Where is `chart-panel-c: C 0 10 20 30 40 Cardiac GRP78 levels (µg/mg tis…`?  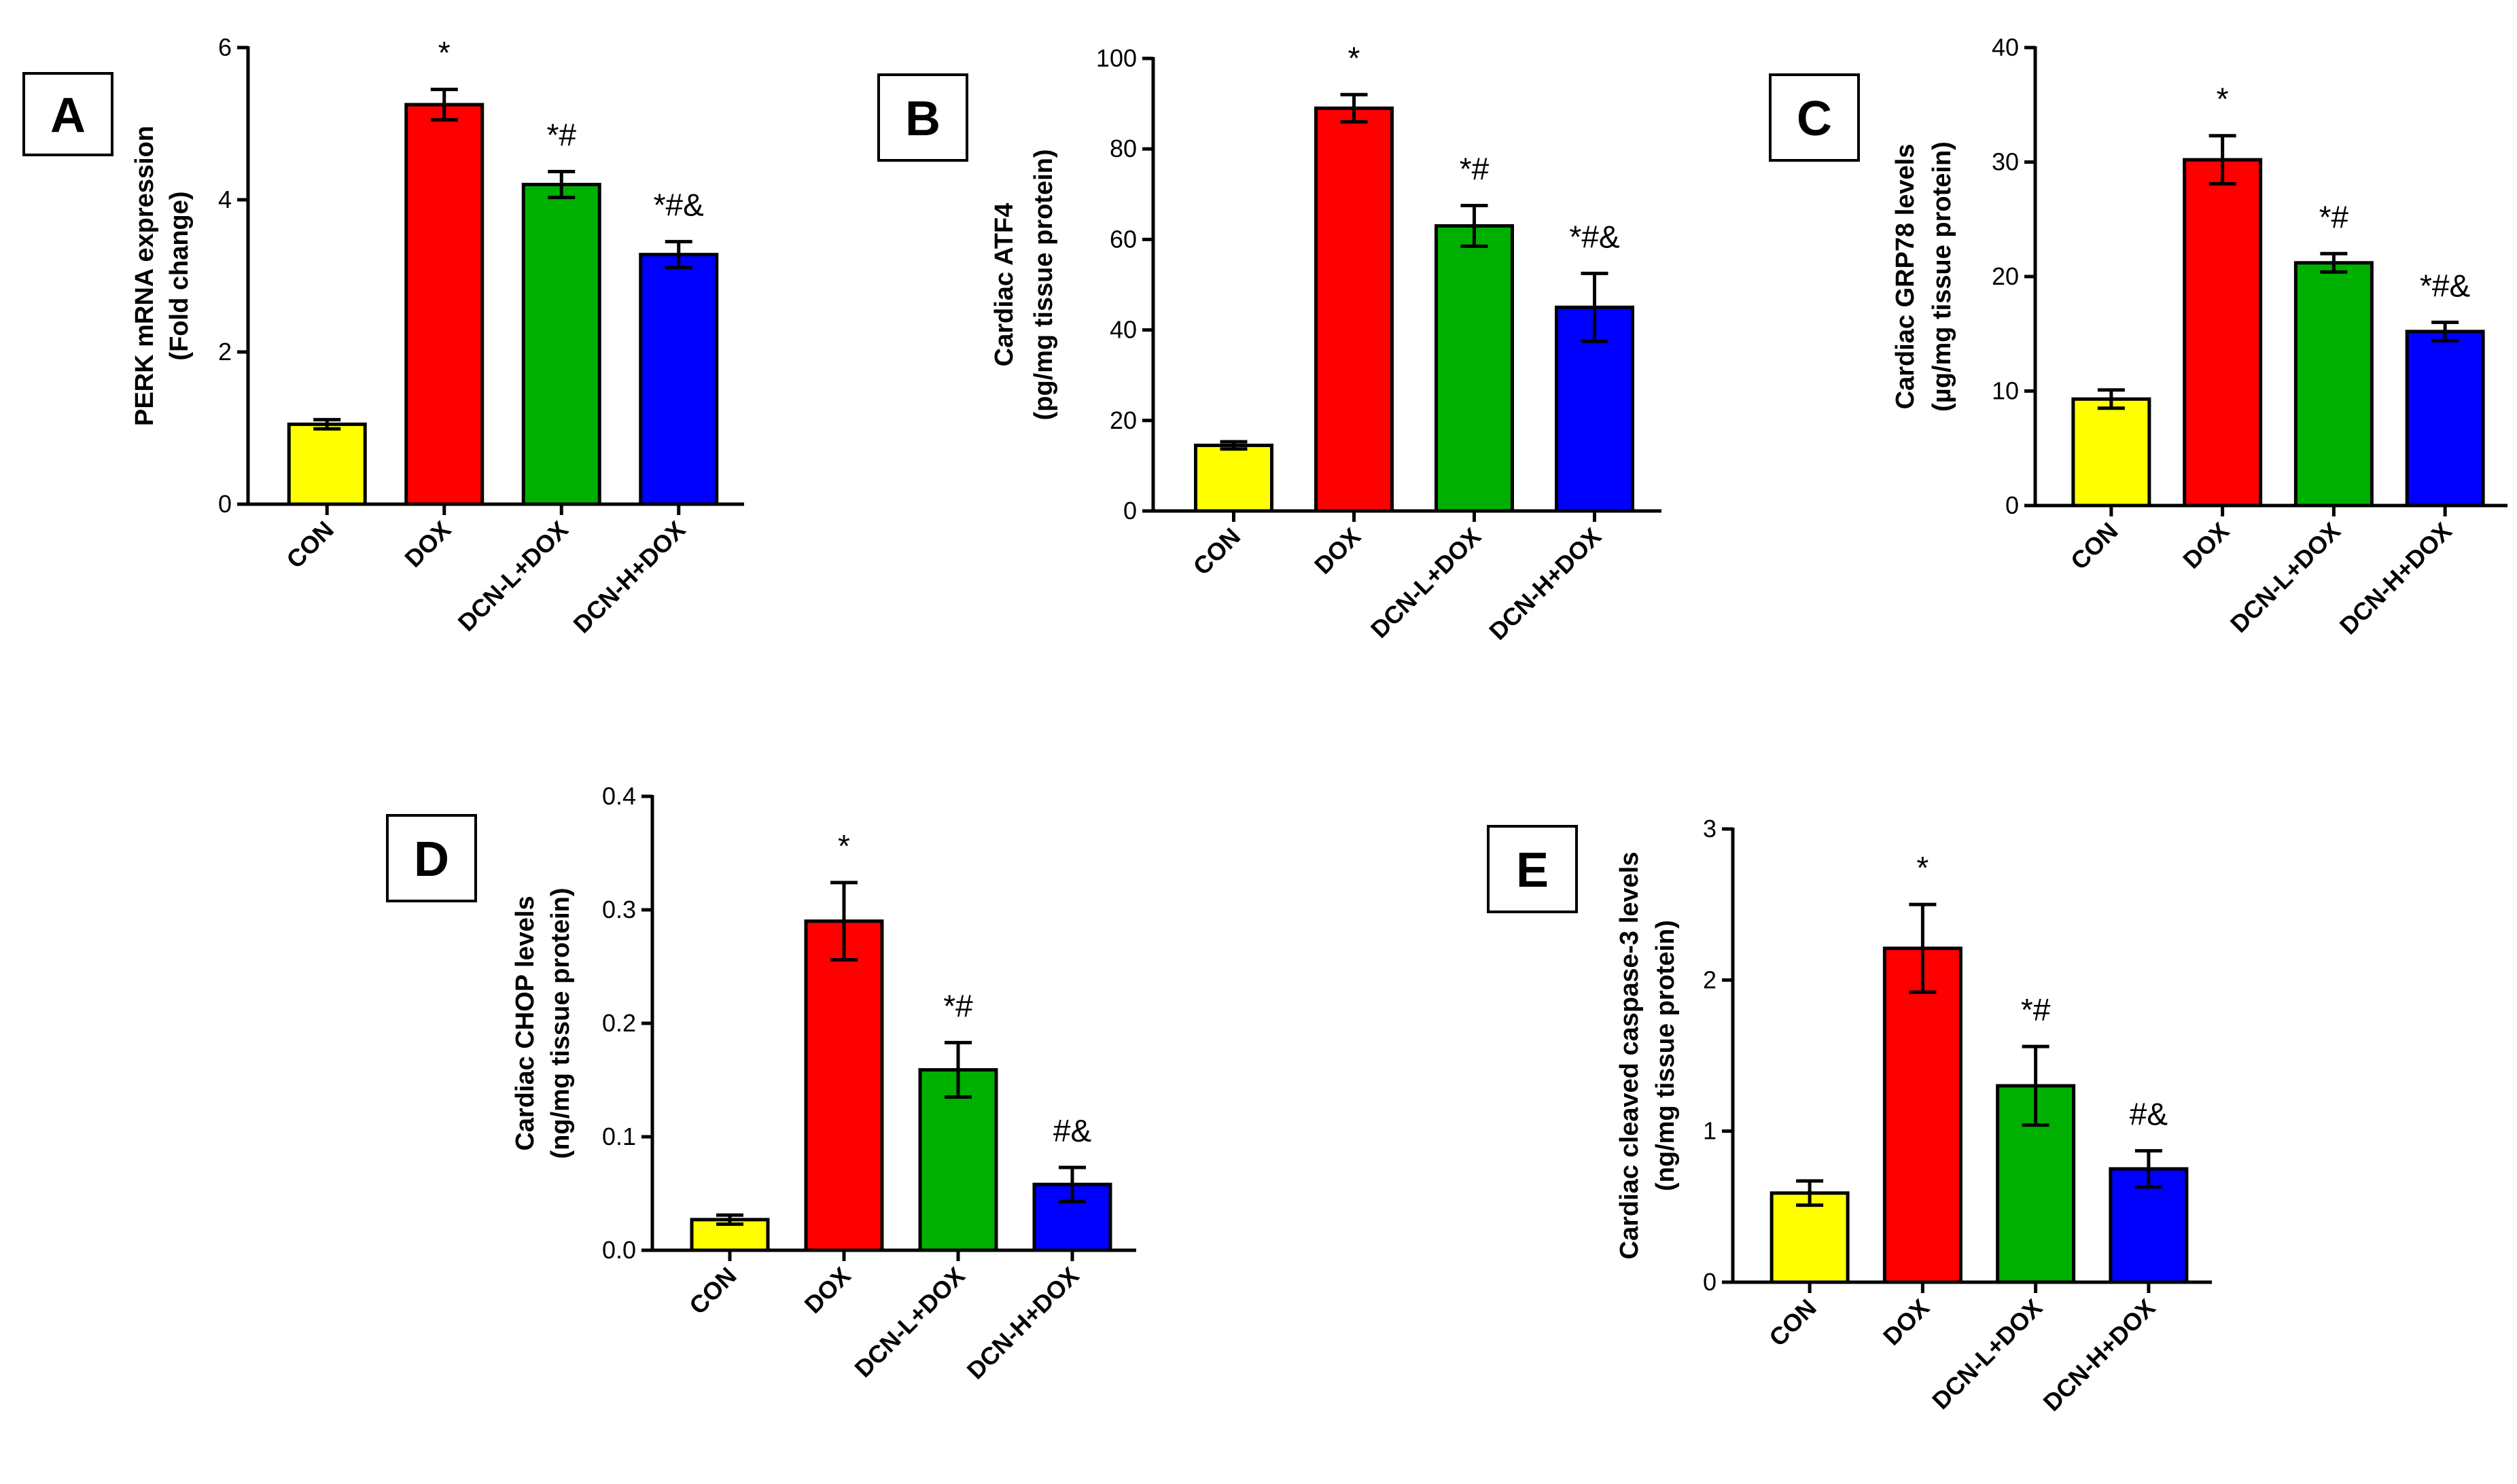
chart-panel-c: C 0 10 20 30 40 Cardiac GRP78 levels (µg/mg tis… is located at coordinates (2138, 336).